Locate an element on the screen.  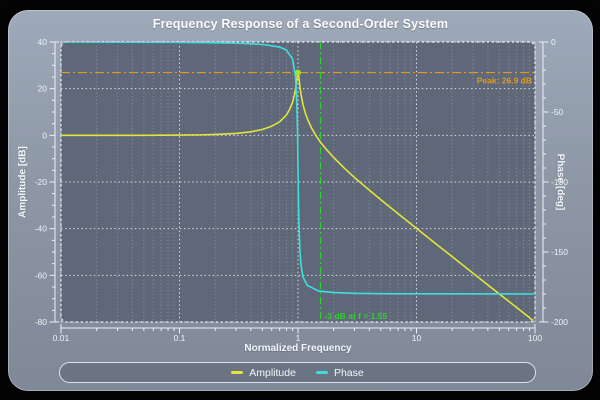
x-axis-title: Normalized Frequency is located at coordinates (298, 348).